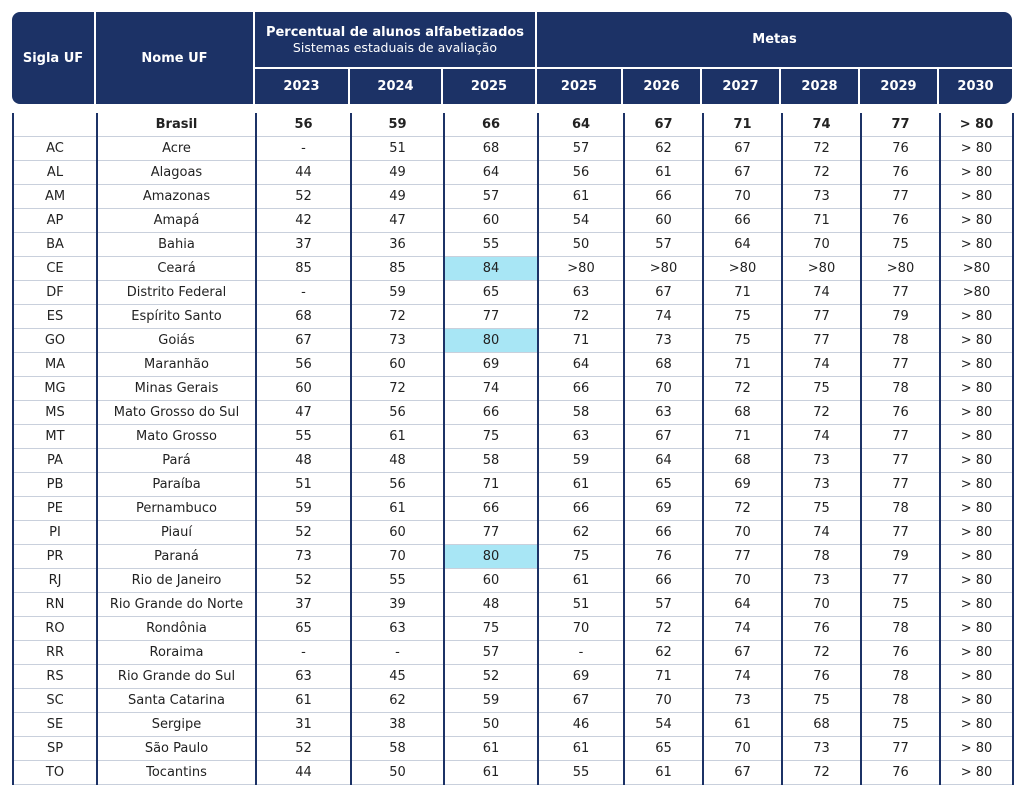 This screenshot has height=805, width=1024. What do you see at coordinates (302, 85) in the screenshot?
I see `year-header: 2023` at bounding box center [302, 85].